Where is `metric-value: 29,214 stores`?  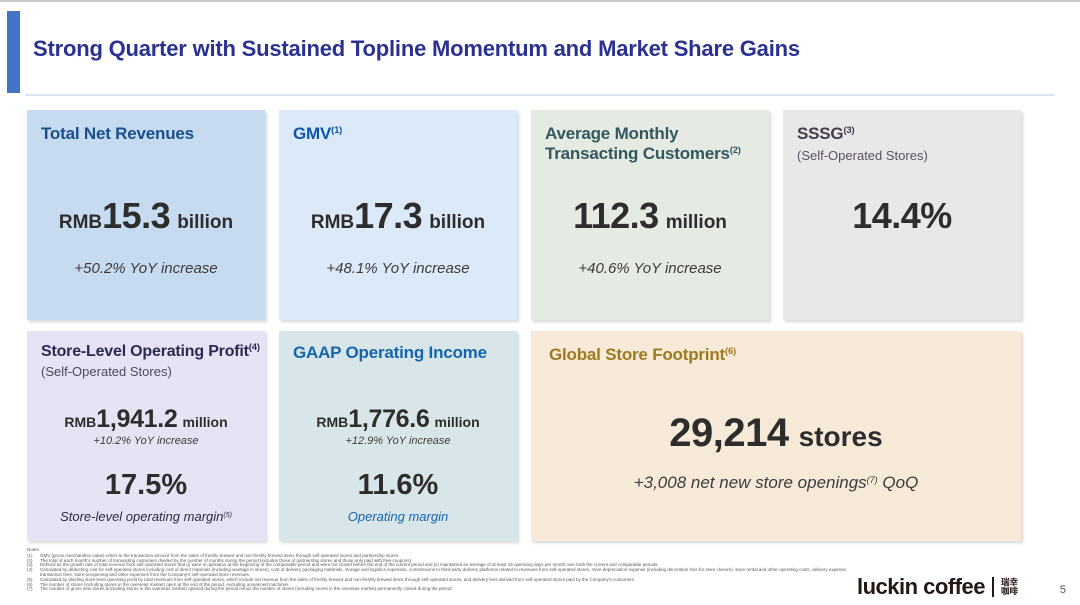 metric-value: 29,214 stores is located at coordinates (776, 437).